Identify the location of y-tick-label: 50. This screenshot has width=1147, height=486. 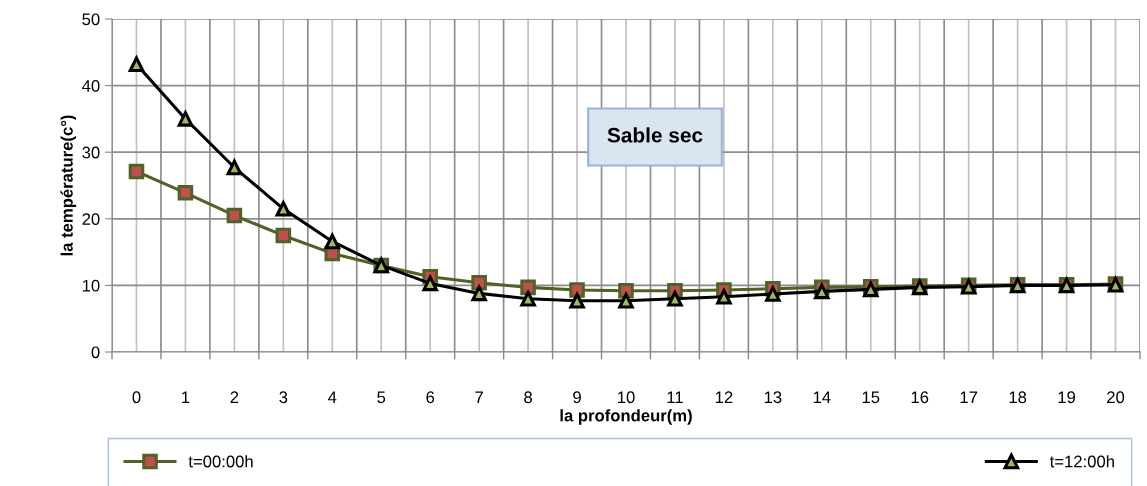
(91, 19).